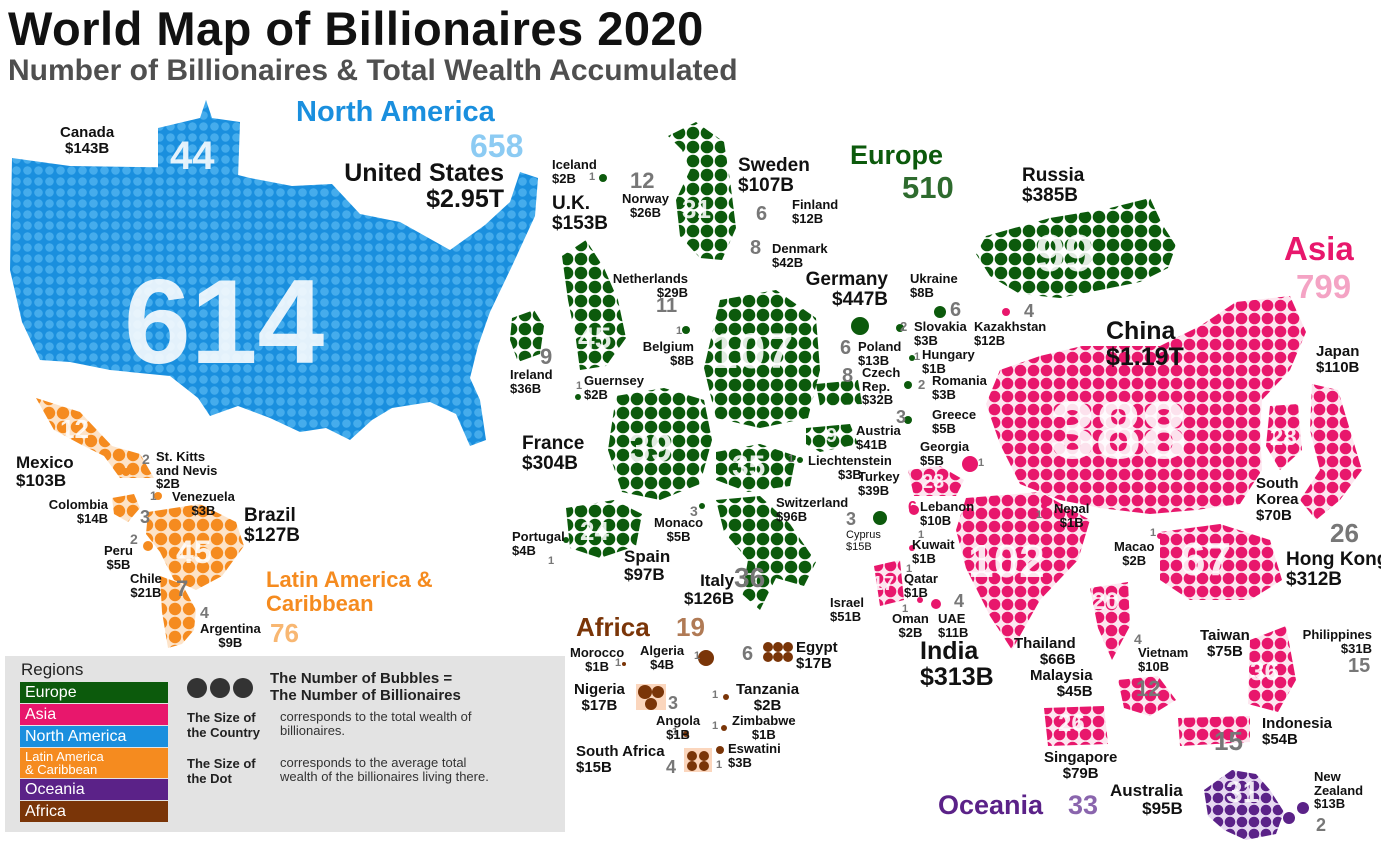  What do you see at coordinates (851, 519) in the screenshot?
I see `count-cyprus: 3` at bounding box center [851, 519].